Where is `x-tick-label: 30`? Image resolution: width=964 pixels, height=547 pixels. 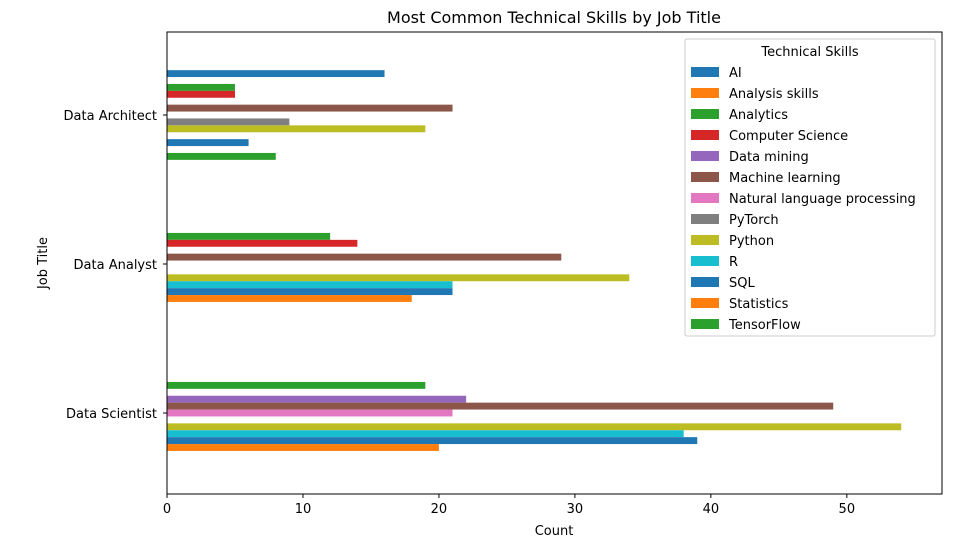 x-tick-label: 30 is located at coordinates (575, 509).